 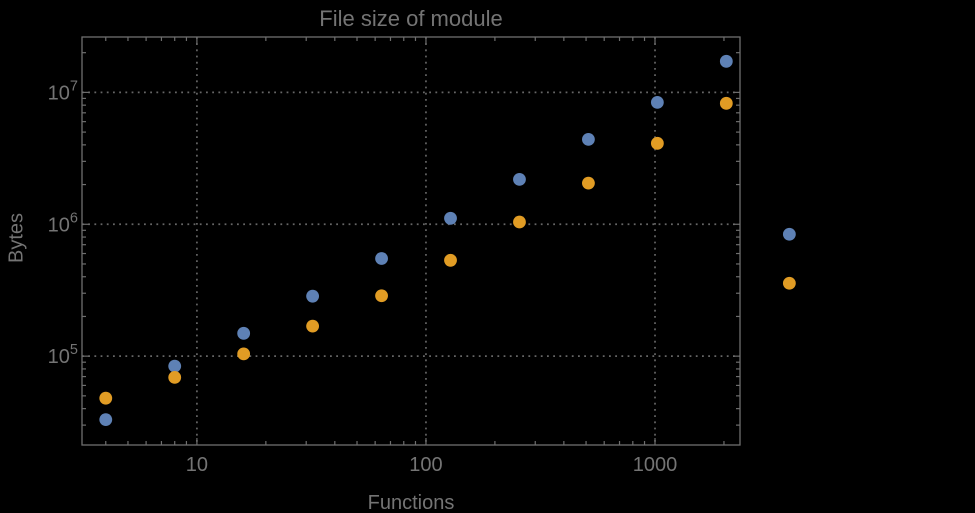 What do you see at coordinates (175, 366) in the screenshot?
I see `data-point-series-1-blue-x8` at bounding box center [175, 366].